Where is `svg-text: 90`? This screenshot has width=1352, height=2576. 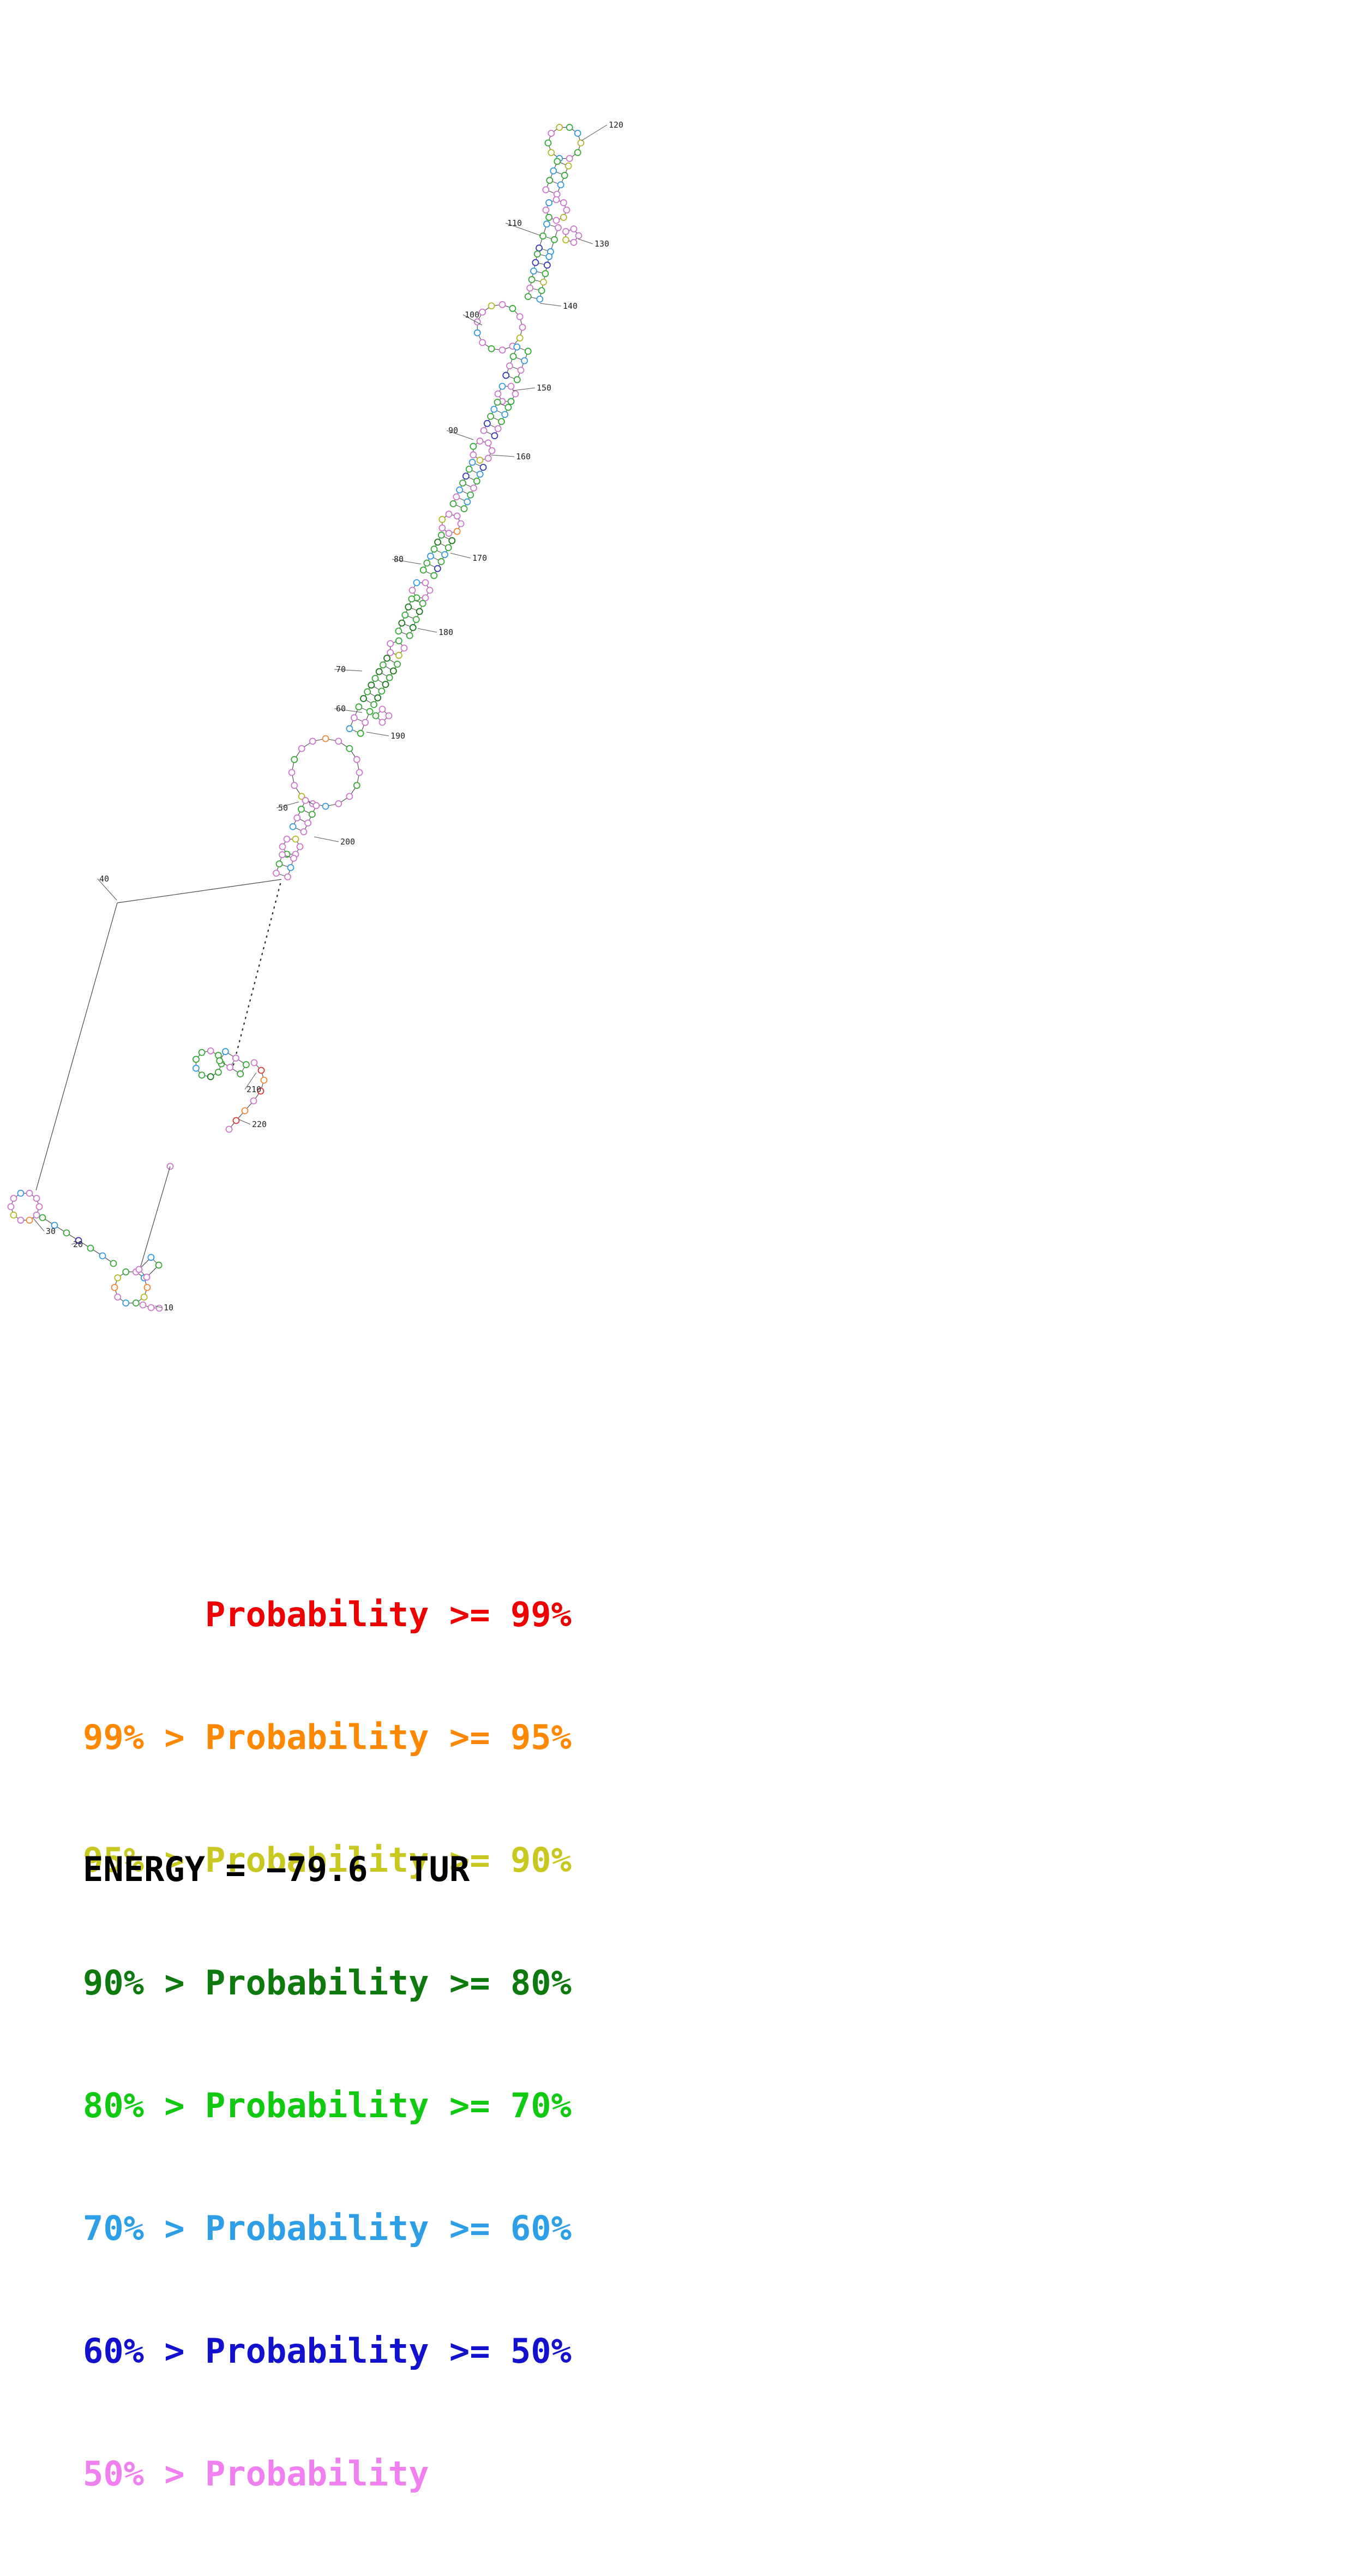
svg-text: 90 is located at coordinates (453, 431).